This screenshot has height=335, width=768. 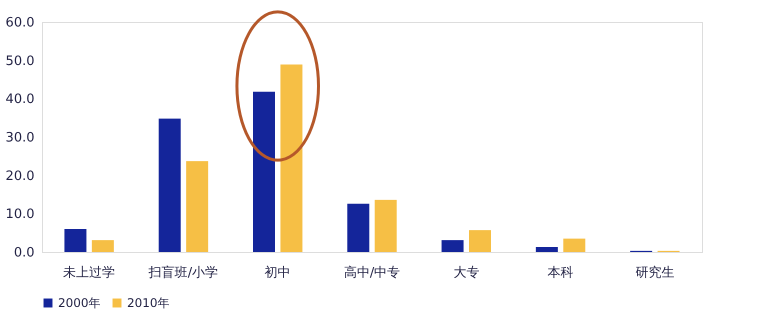 I want to click on y-tick-label: 40.0, so click(x=20, y=100).